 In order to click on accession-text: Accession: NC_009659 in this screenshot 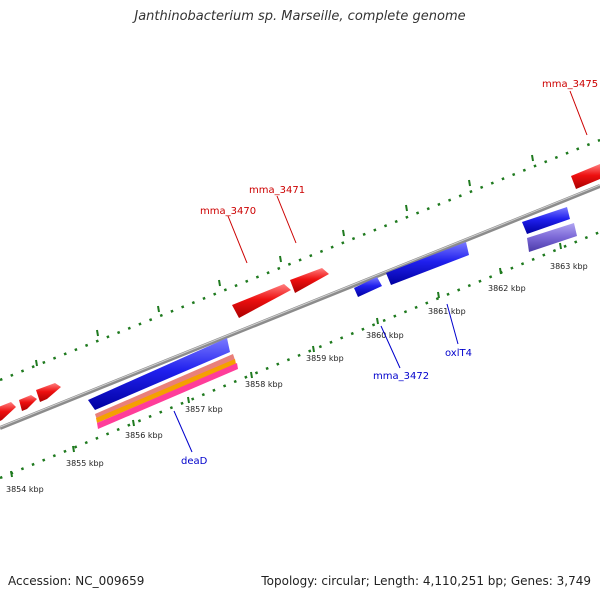, I will do `click(76, 581)`.